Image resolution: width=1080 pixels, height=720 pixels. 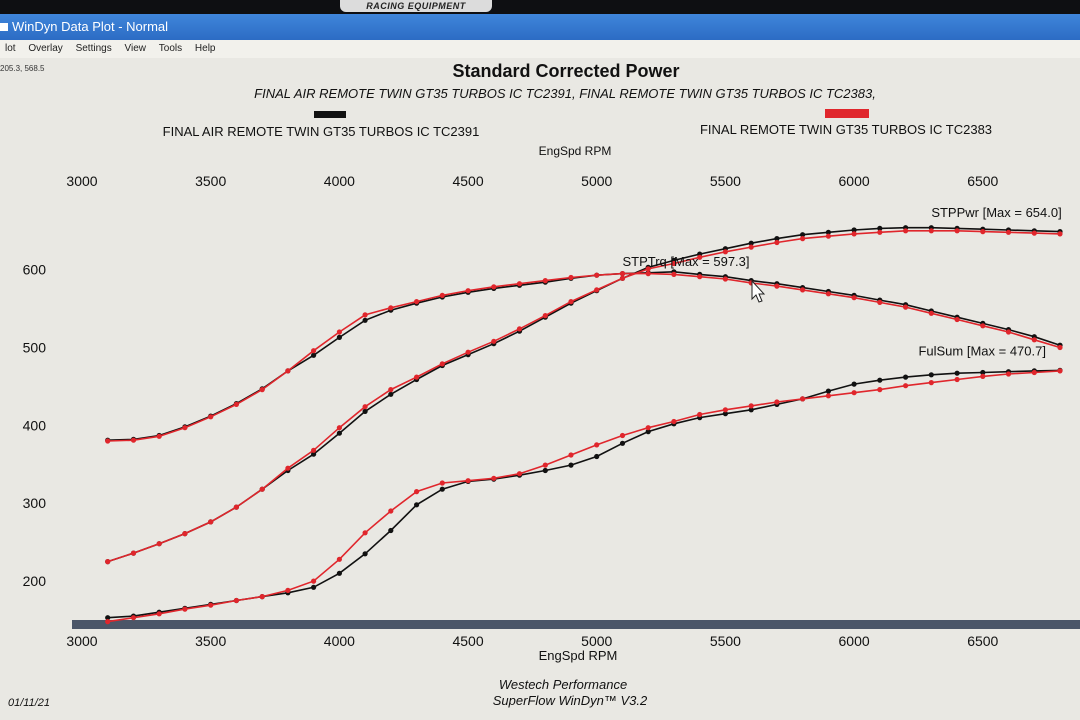 What do you see at coordinates (854, 641) in the screenshot?
I see `x-tick-bottom-6000: 6000` at bounding box center [854, 641].